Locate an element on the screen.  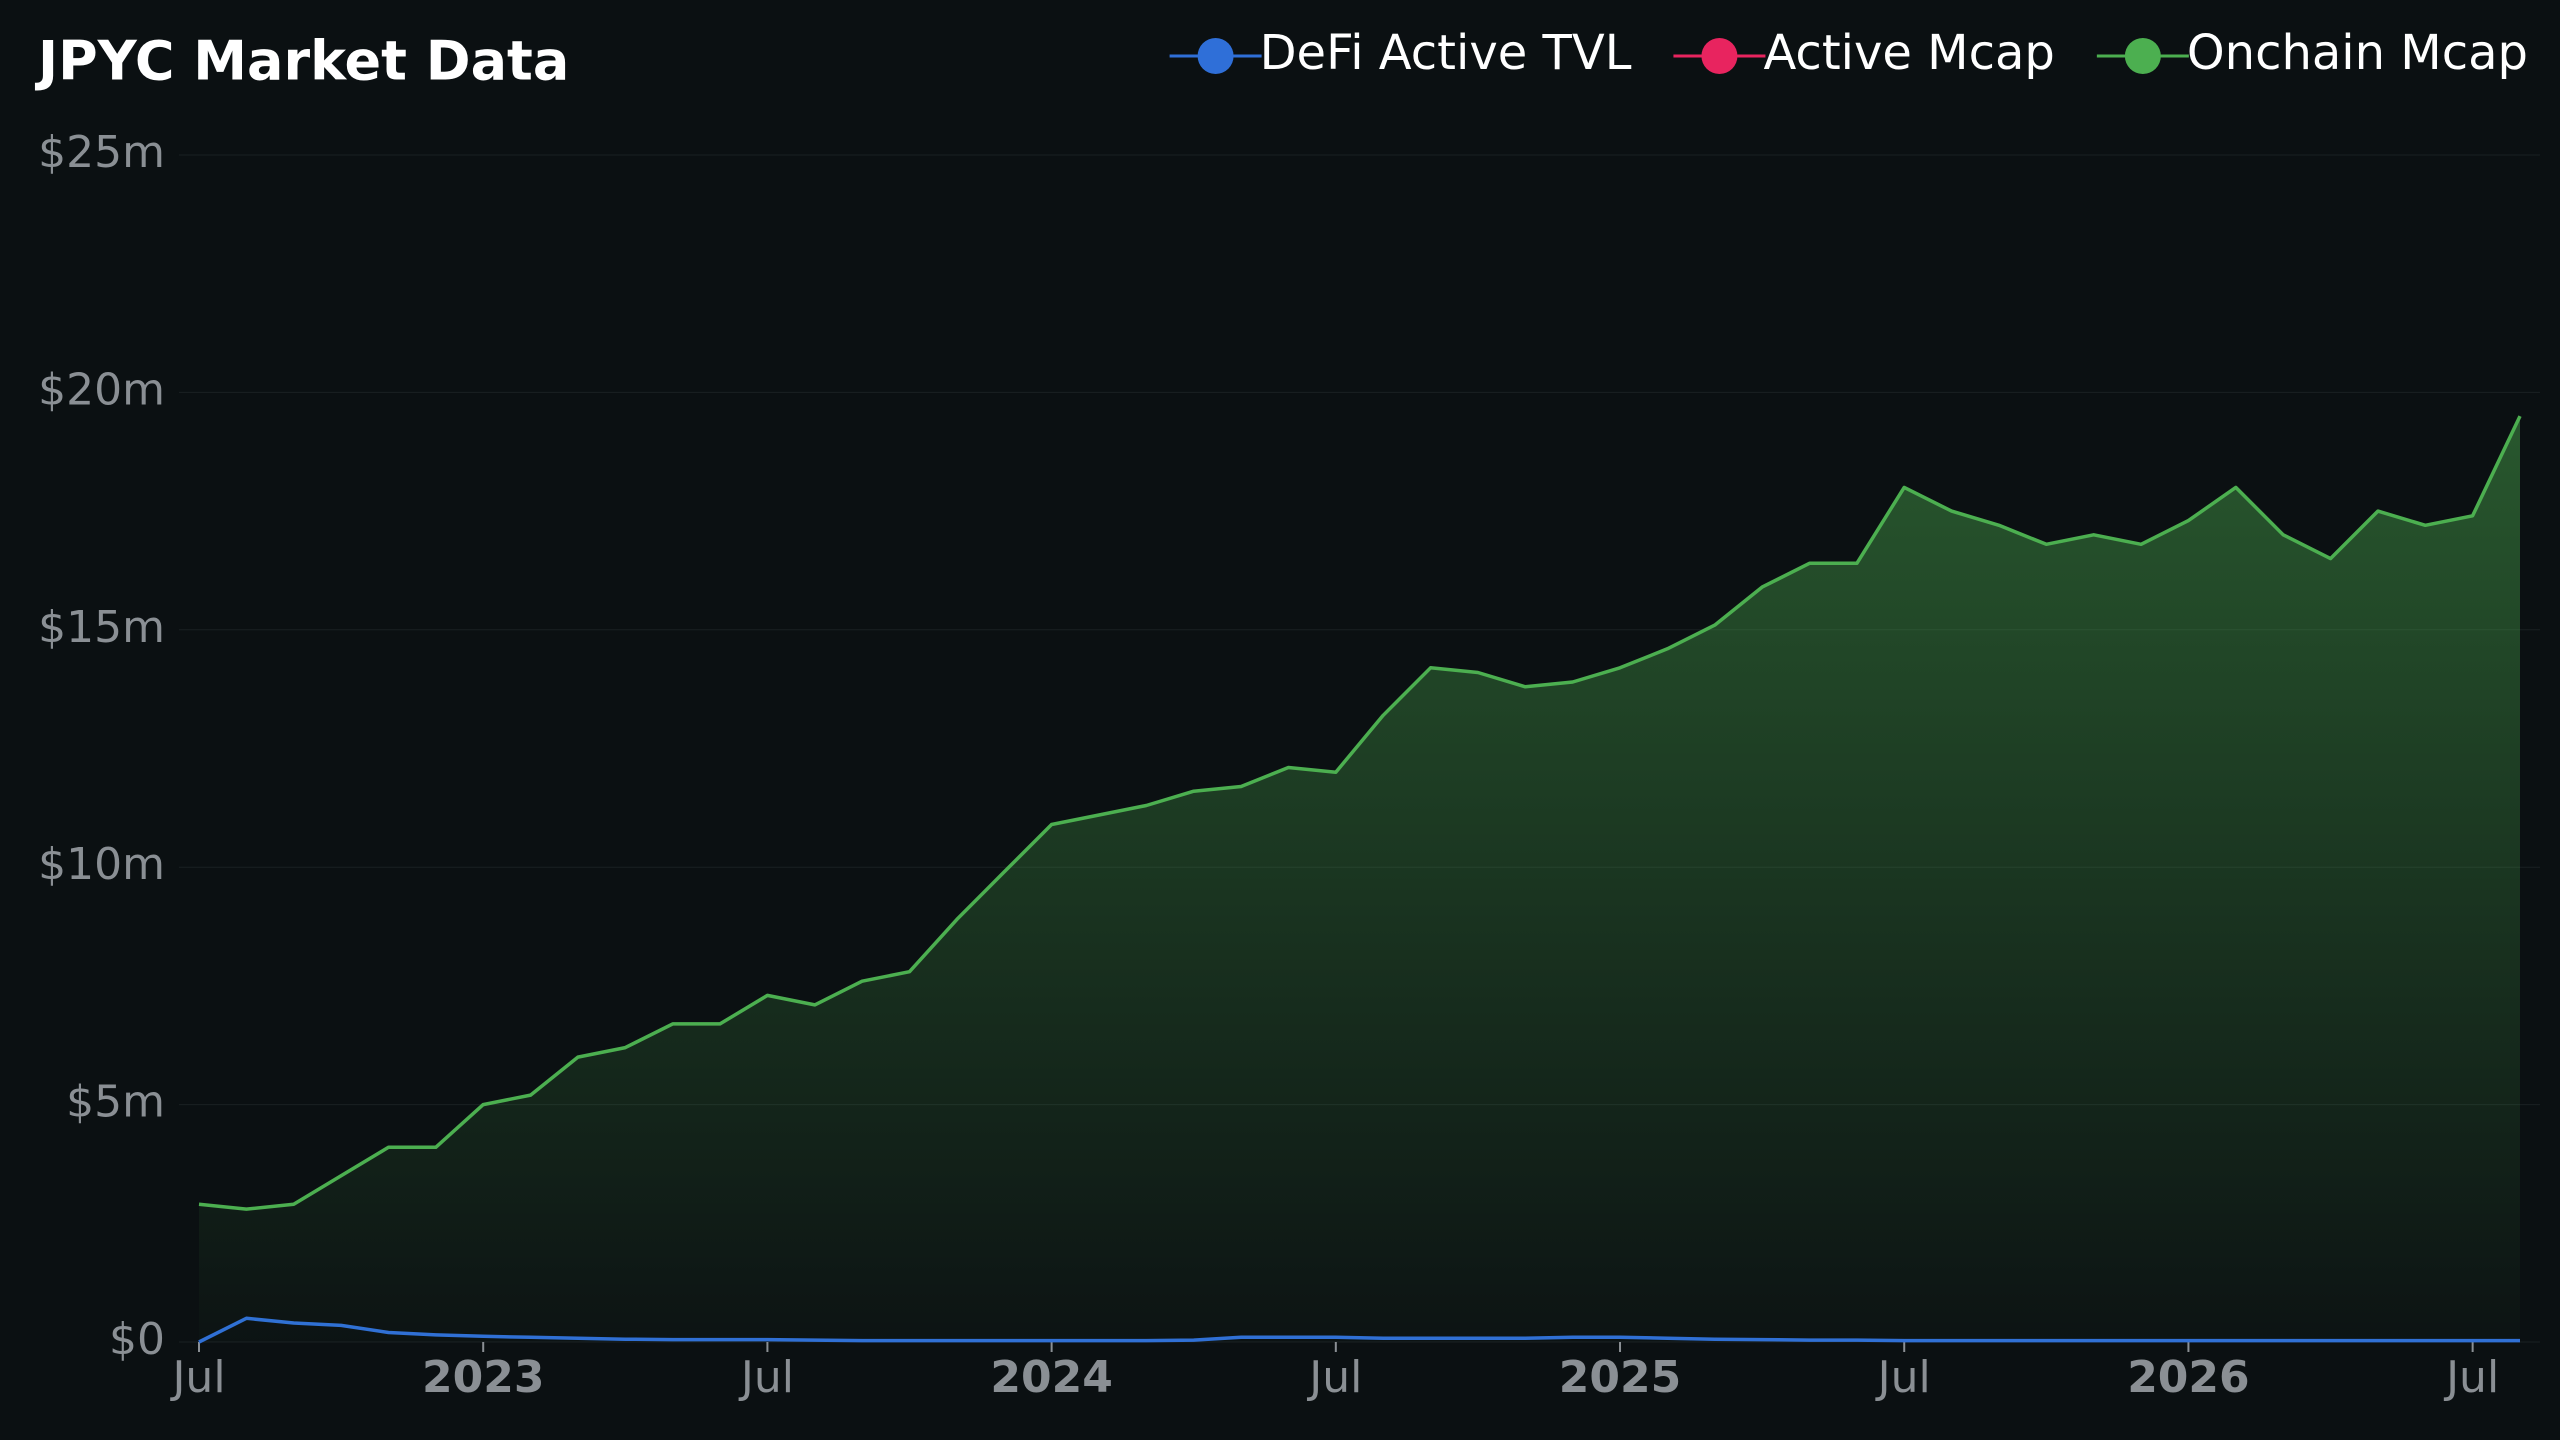
y-tick-label: $10m is located at coordinates (101, 864).